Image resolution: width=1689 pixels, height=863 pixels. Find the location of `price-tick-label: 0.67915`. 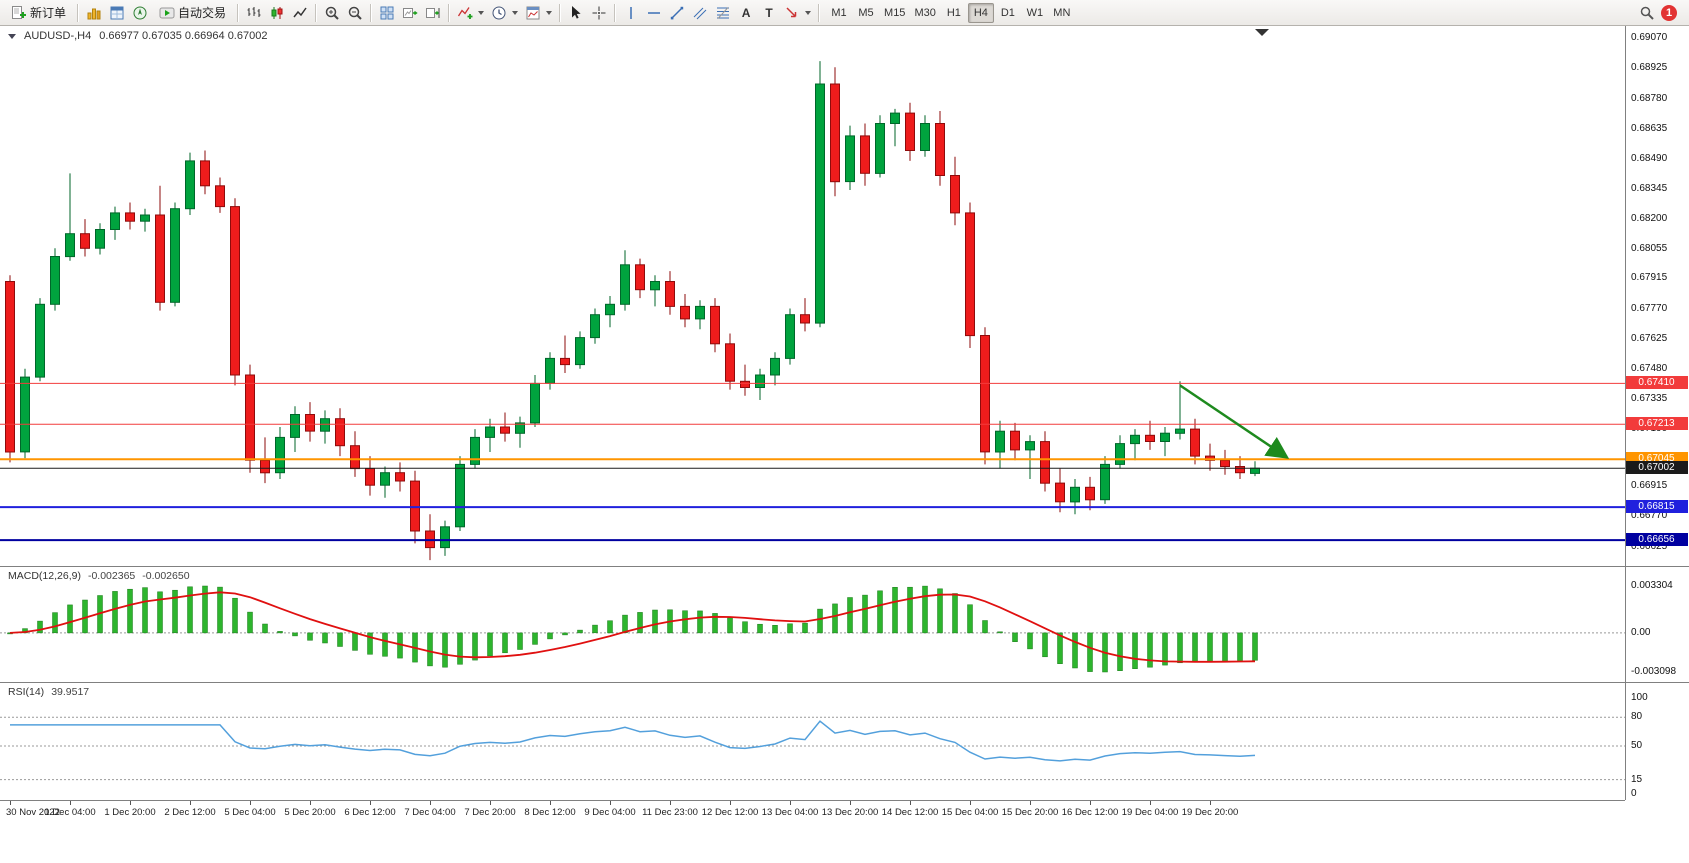

price-tick-label: 0.67915 is located at coordinates (1649, 277).